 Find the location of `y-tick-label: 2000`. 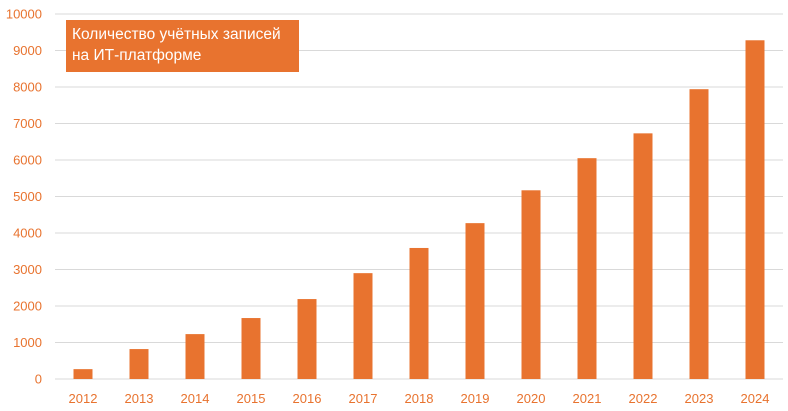

y-tick-label: 2000 is located at coordinates (27, 306).